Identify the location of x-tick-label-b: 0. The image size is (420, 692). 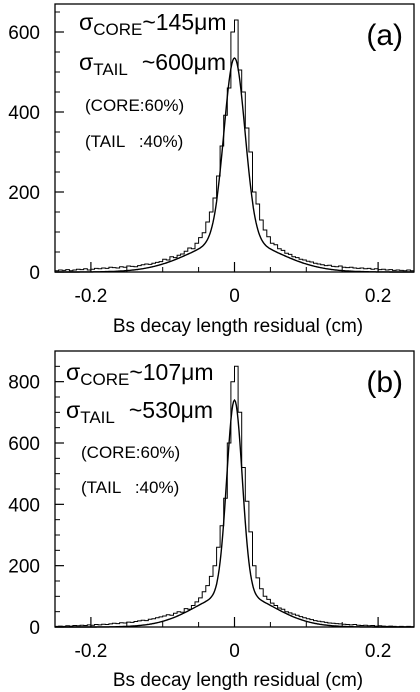
(234, 651).